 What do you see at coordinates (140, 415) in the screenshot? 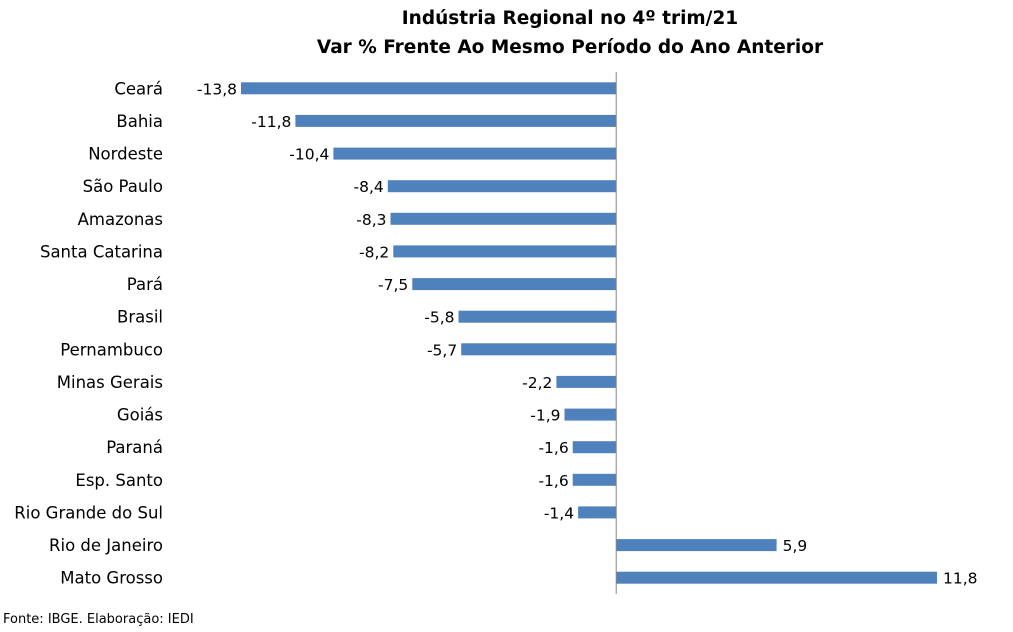
I see `category-label: Goiás` at bounding box center [140, 415].